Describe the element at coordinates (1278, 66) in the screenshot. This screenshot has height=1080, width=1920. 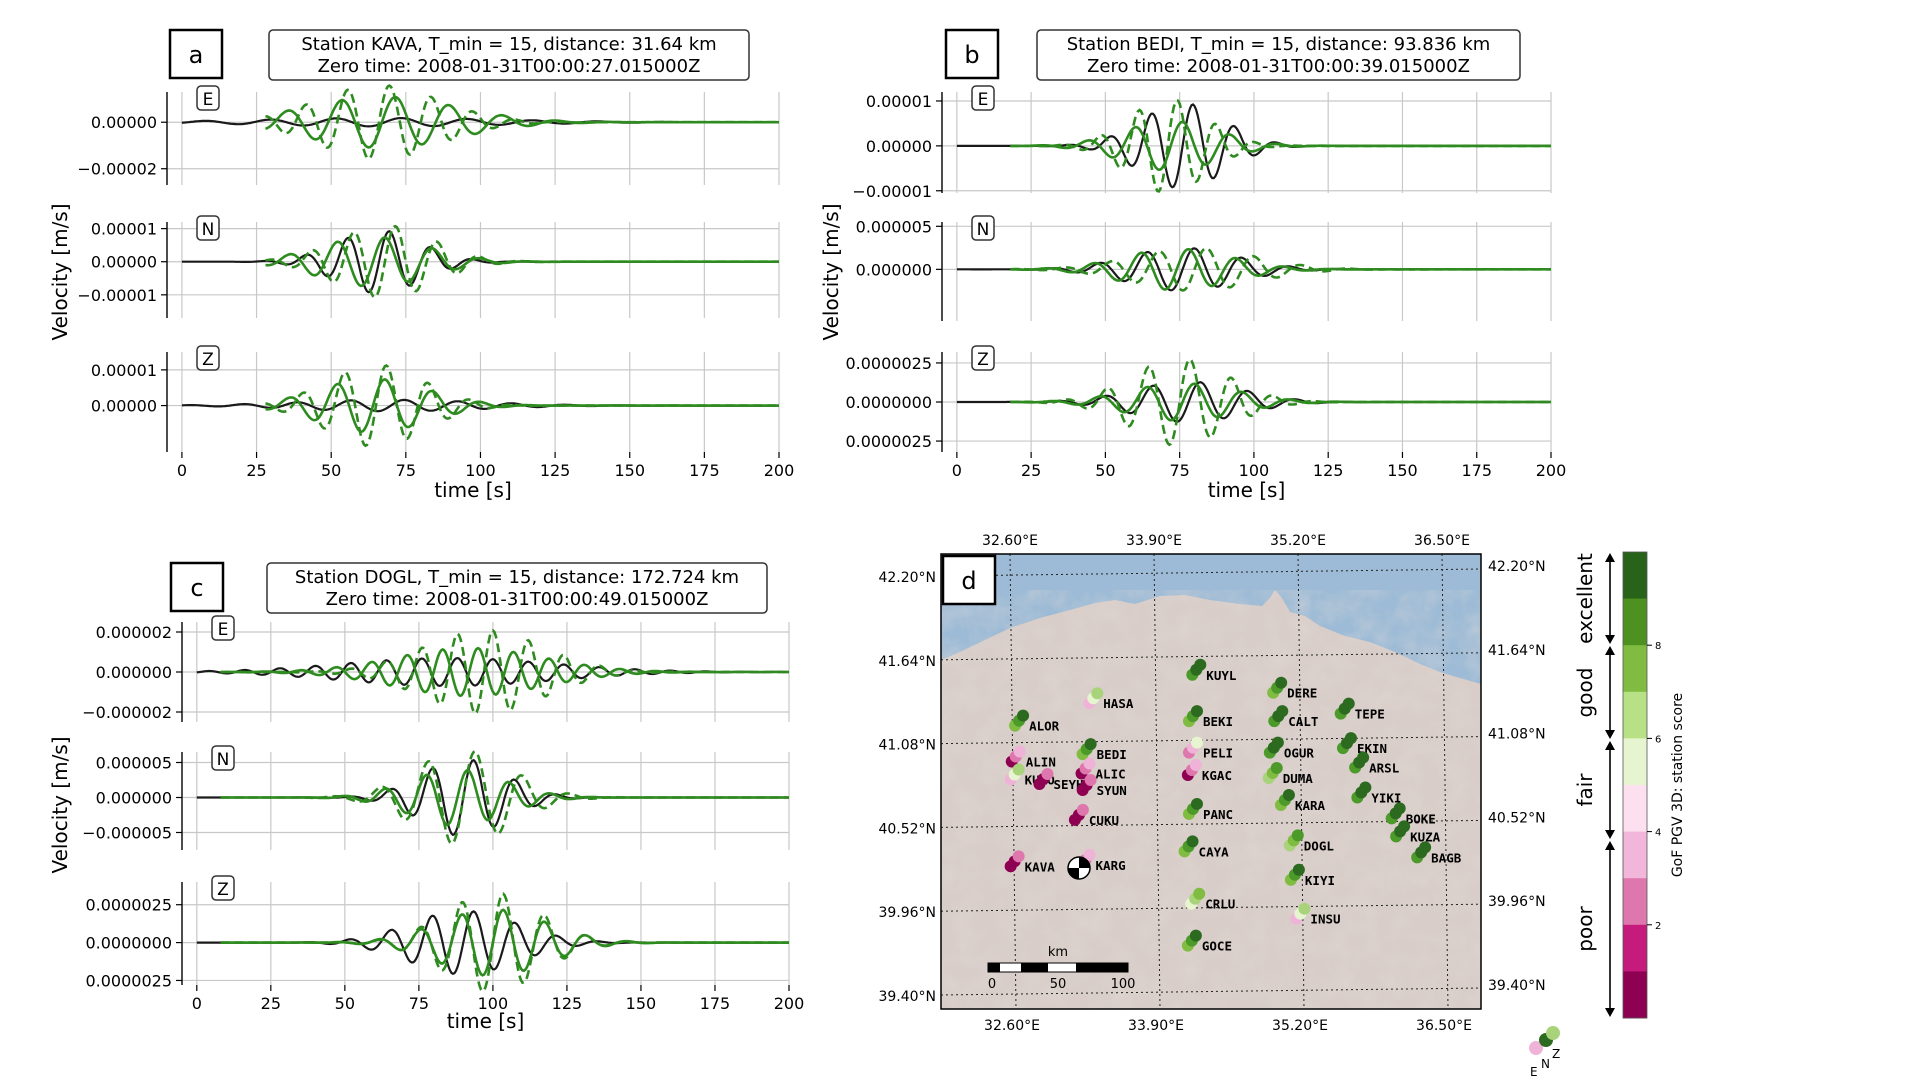
I see `panel-title-line2: Zero time: 2008-01-31T00:00:39.015000Z` at that location.